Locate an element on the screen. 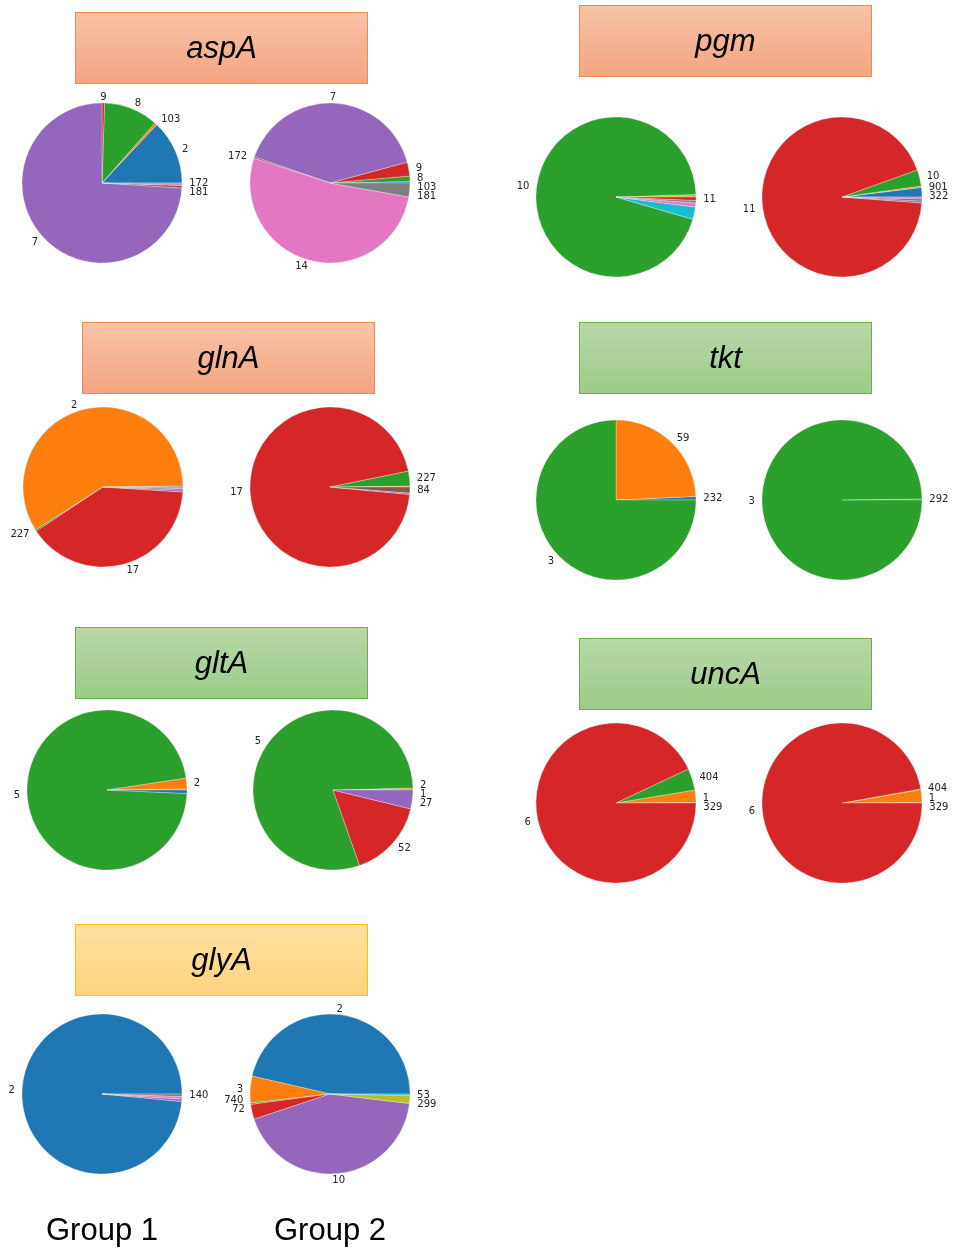  slice-label: 14 is located at coordinates (301, 266).